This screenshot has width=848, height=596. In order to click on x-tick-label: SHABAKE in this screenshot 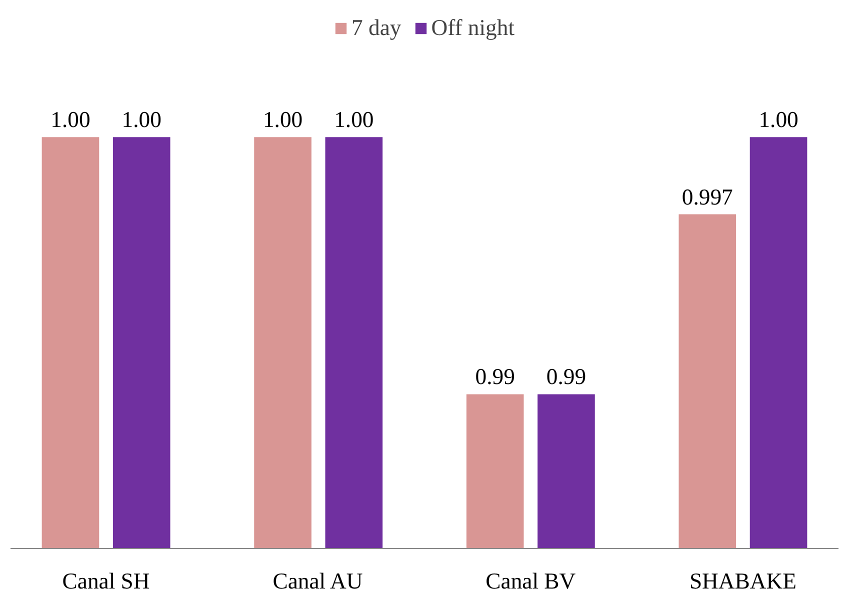, I will do `click(742, 581)`.